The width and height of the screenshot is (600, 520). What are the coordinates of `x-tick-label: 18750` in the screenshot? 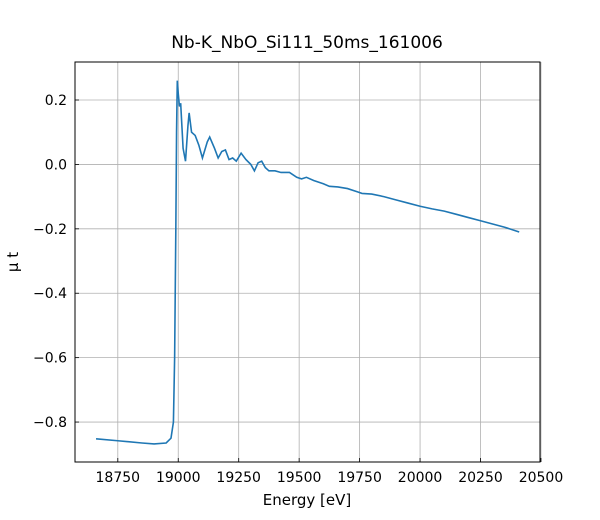 It's located at (118, 478).